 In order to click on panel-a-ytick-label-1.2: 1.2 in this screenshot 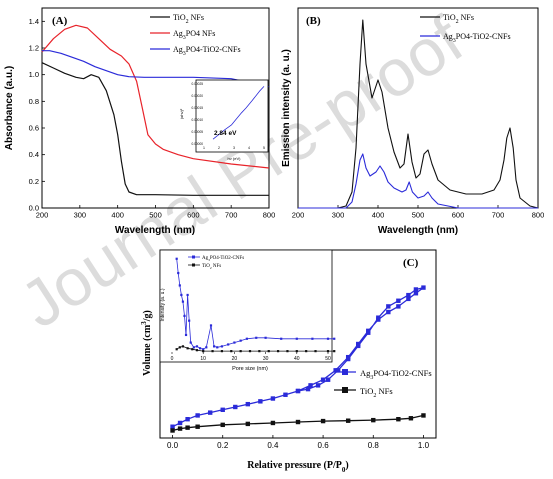, I will do `click(34, 48)`.